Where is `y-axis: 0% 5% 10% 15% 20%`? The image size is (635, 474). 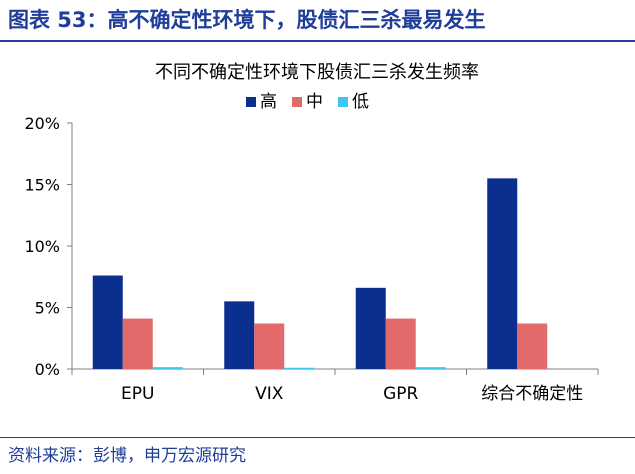
y-axis: 0% 5% 10% 15% 20% is located at coordinates (48, 246).